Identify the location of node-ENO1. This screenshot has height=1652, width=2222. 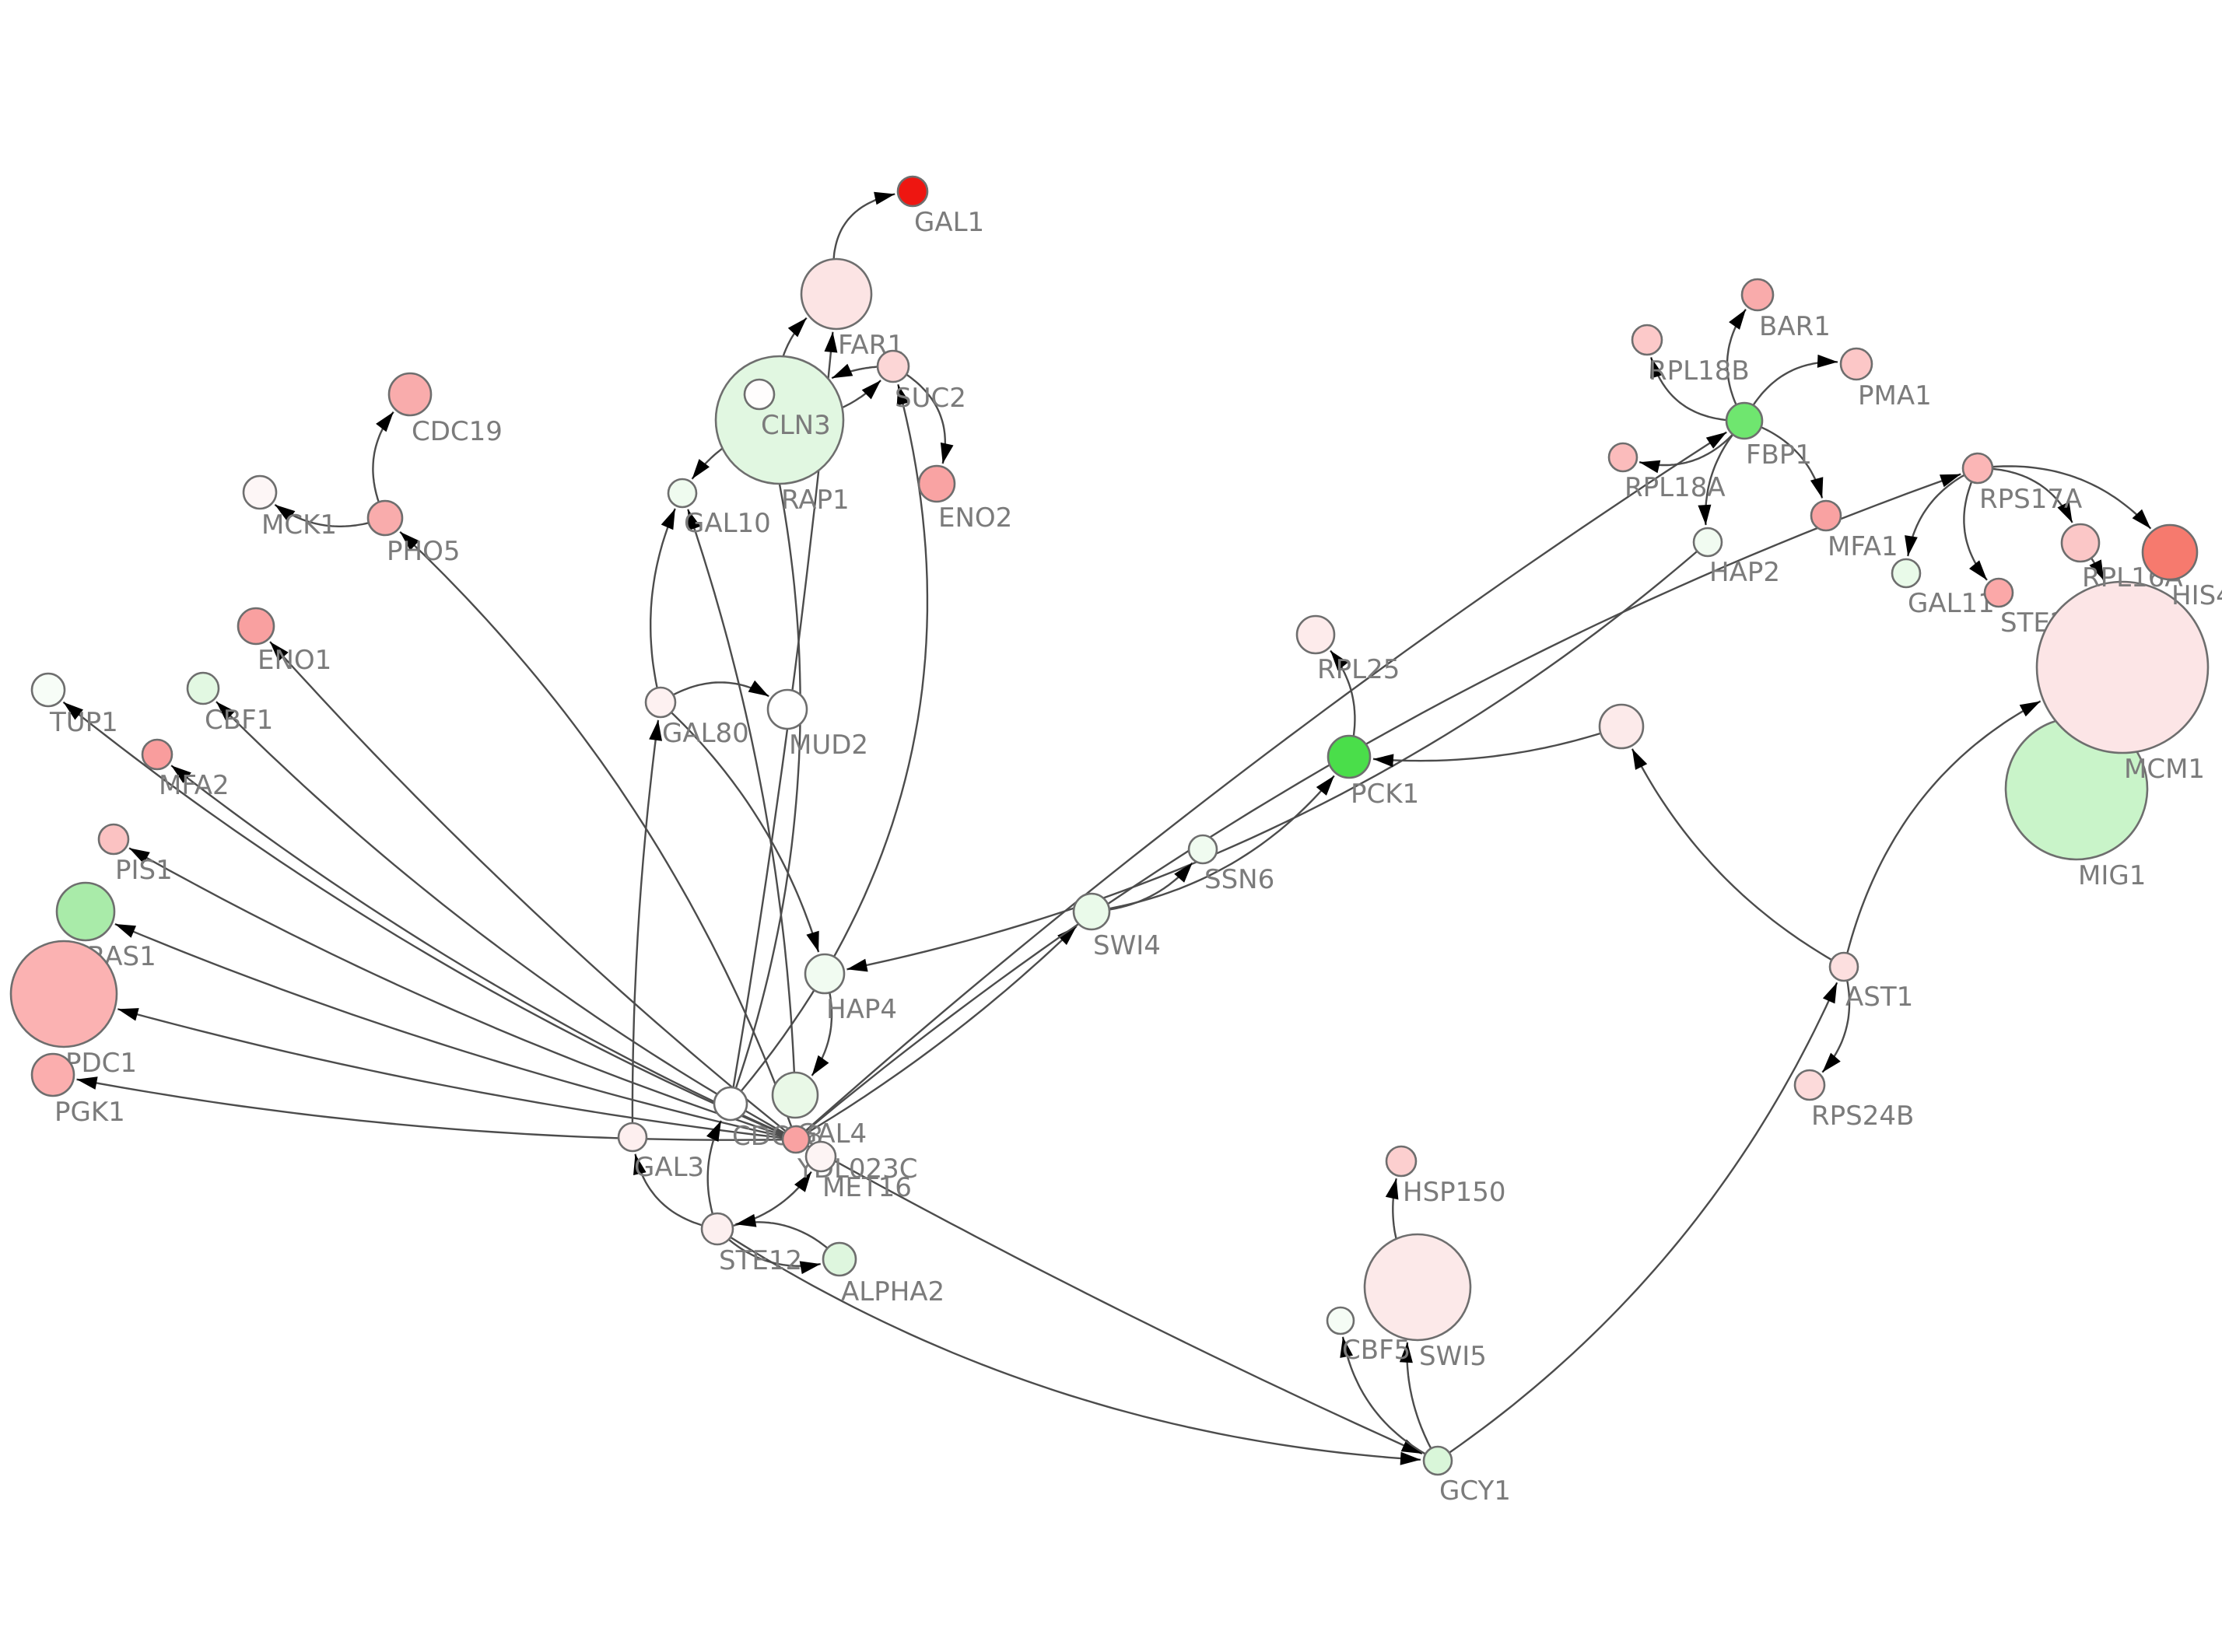
(256, 627).